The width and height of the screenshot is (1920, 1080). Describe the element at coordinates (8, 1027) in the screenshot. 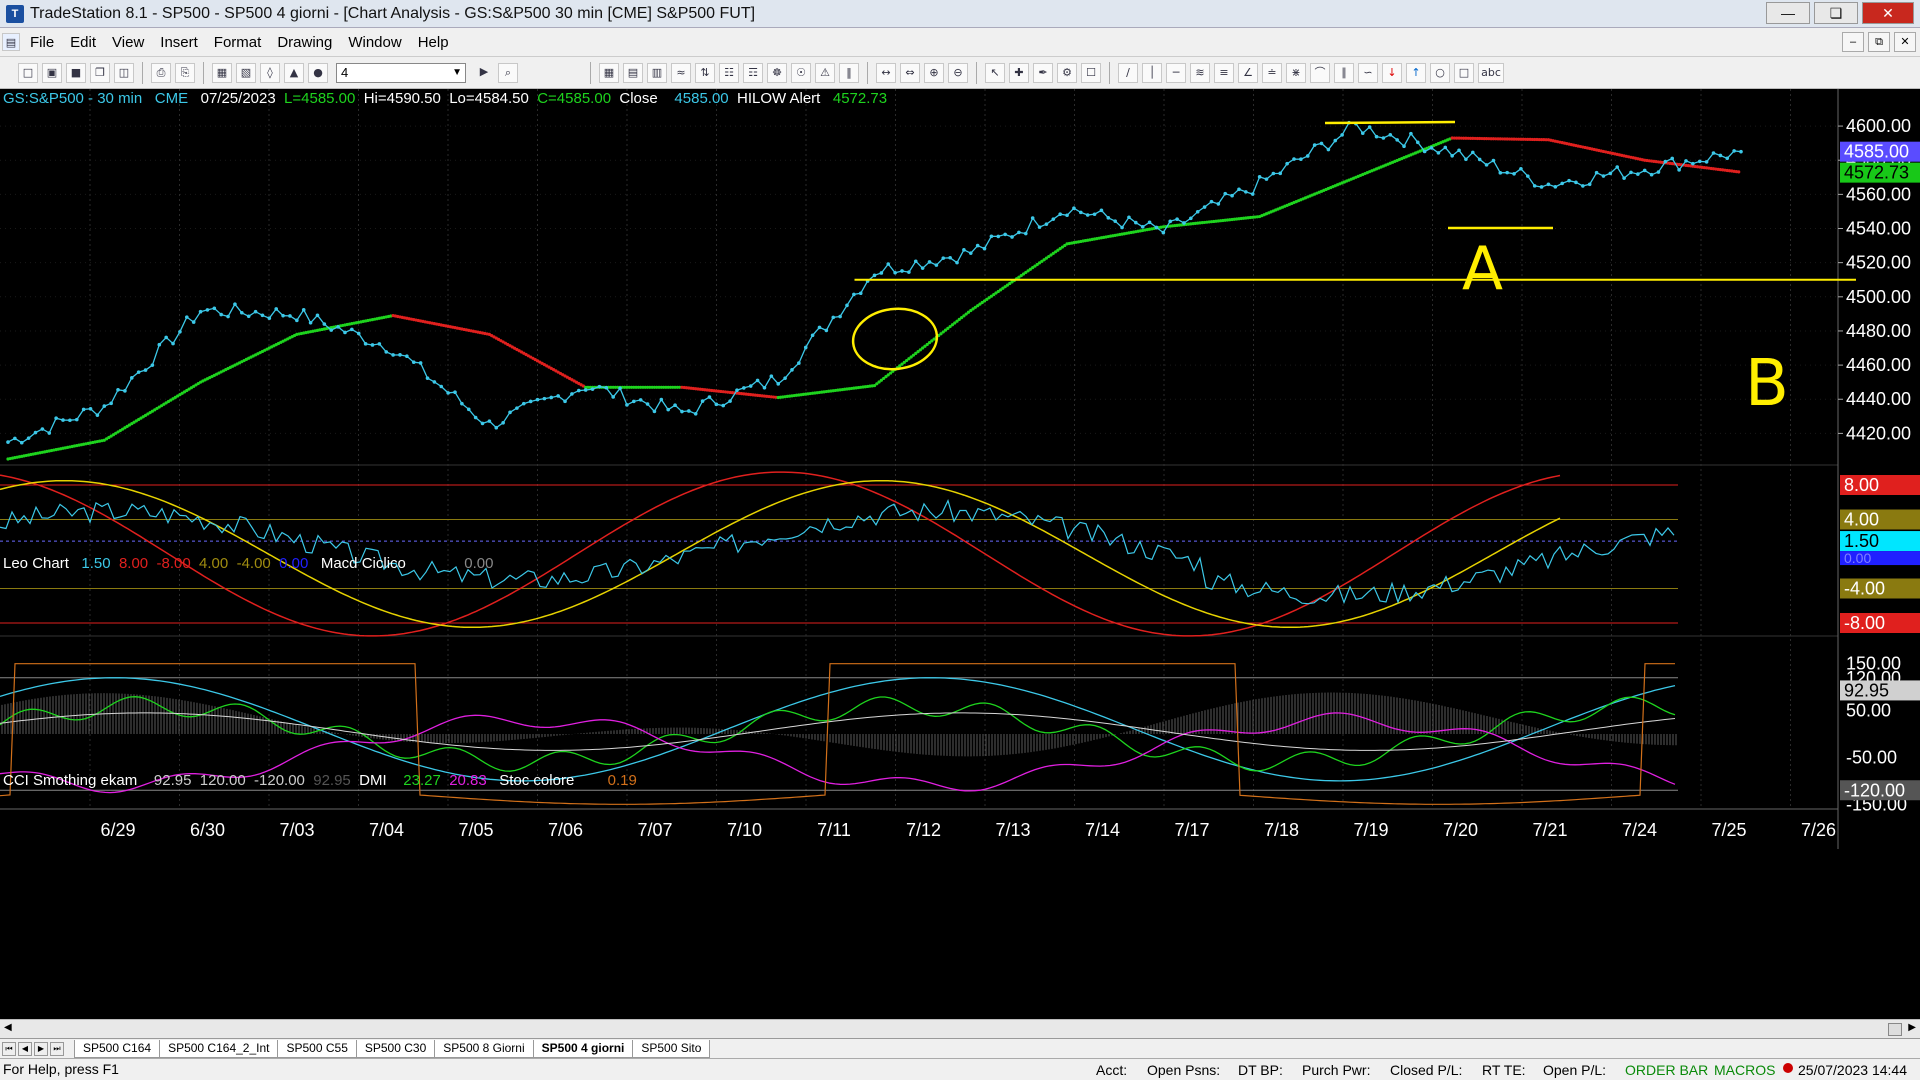

I see `scroll-left-icon: ◀` at that location.